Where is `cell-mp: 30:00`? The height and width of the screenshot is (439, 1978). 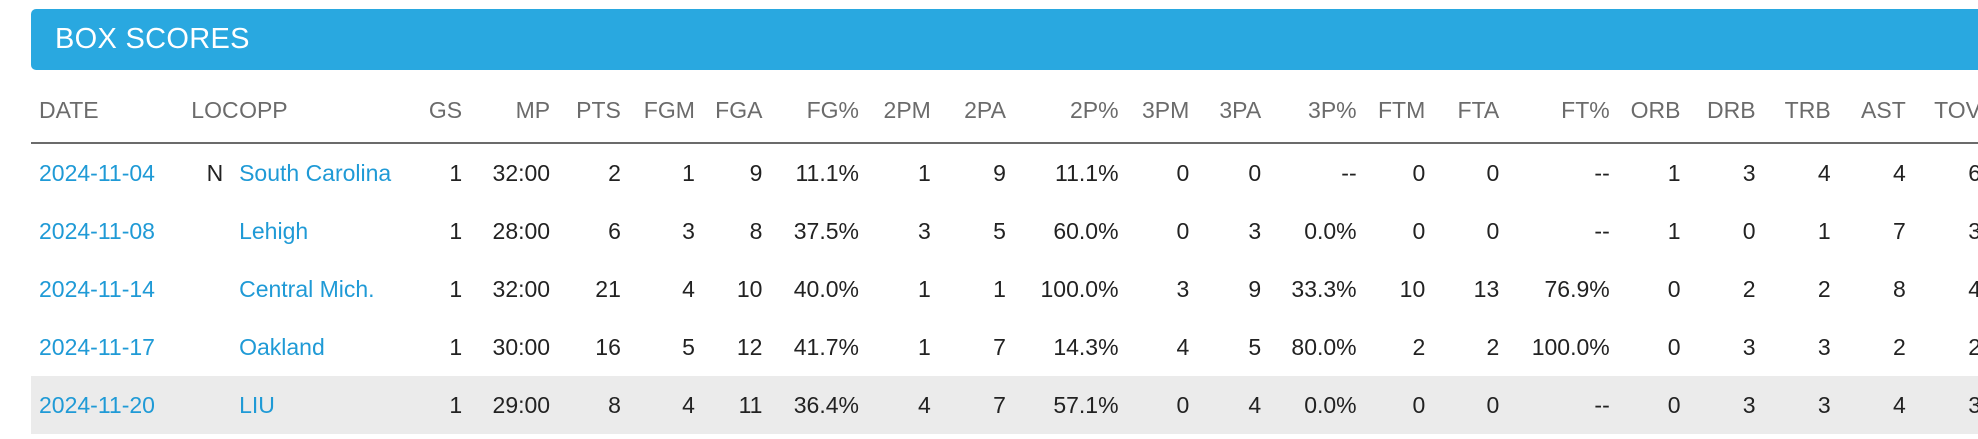
cell-mp: 30:00 is located at coordinates (521, 346).